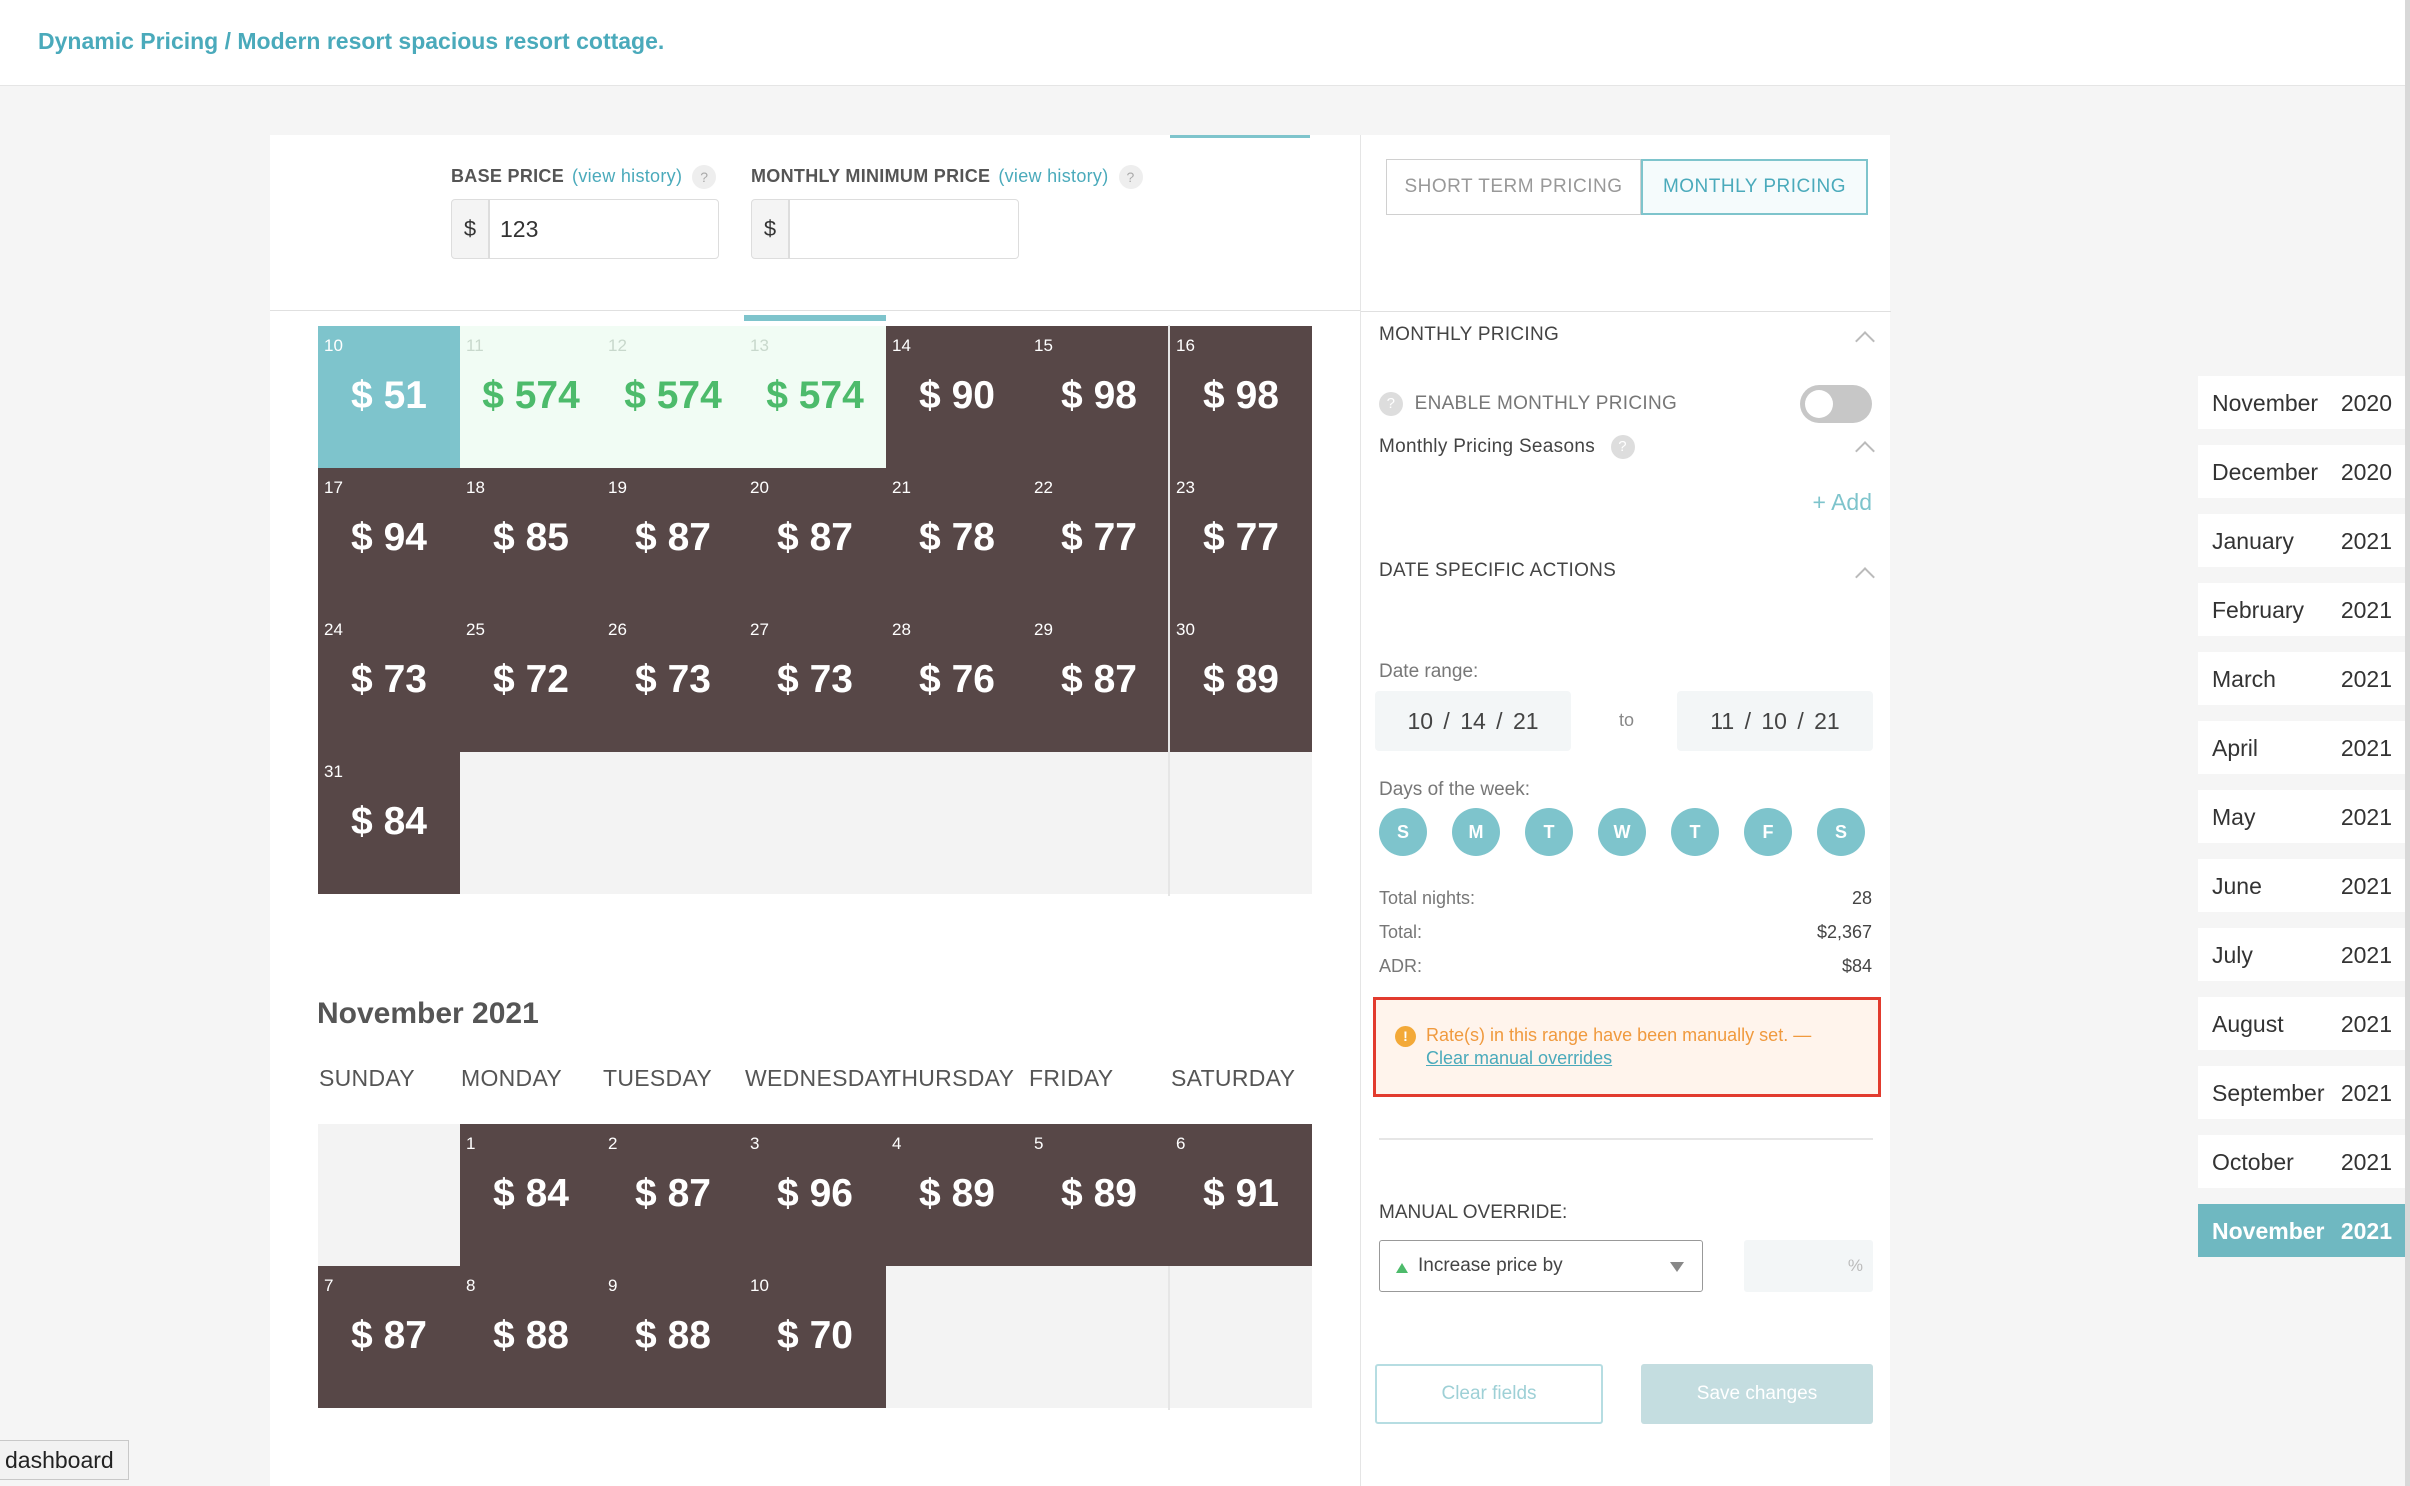 The image size is (2410, 1486). Describe the element at coordinates (531, 1195) in the screenshot. I see `calendar-day-cell: 1 $ 84` at that location.